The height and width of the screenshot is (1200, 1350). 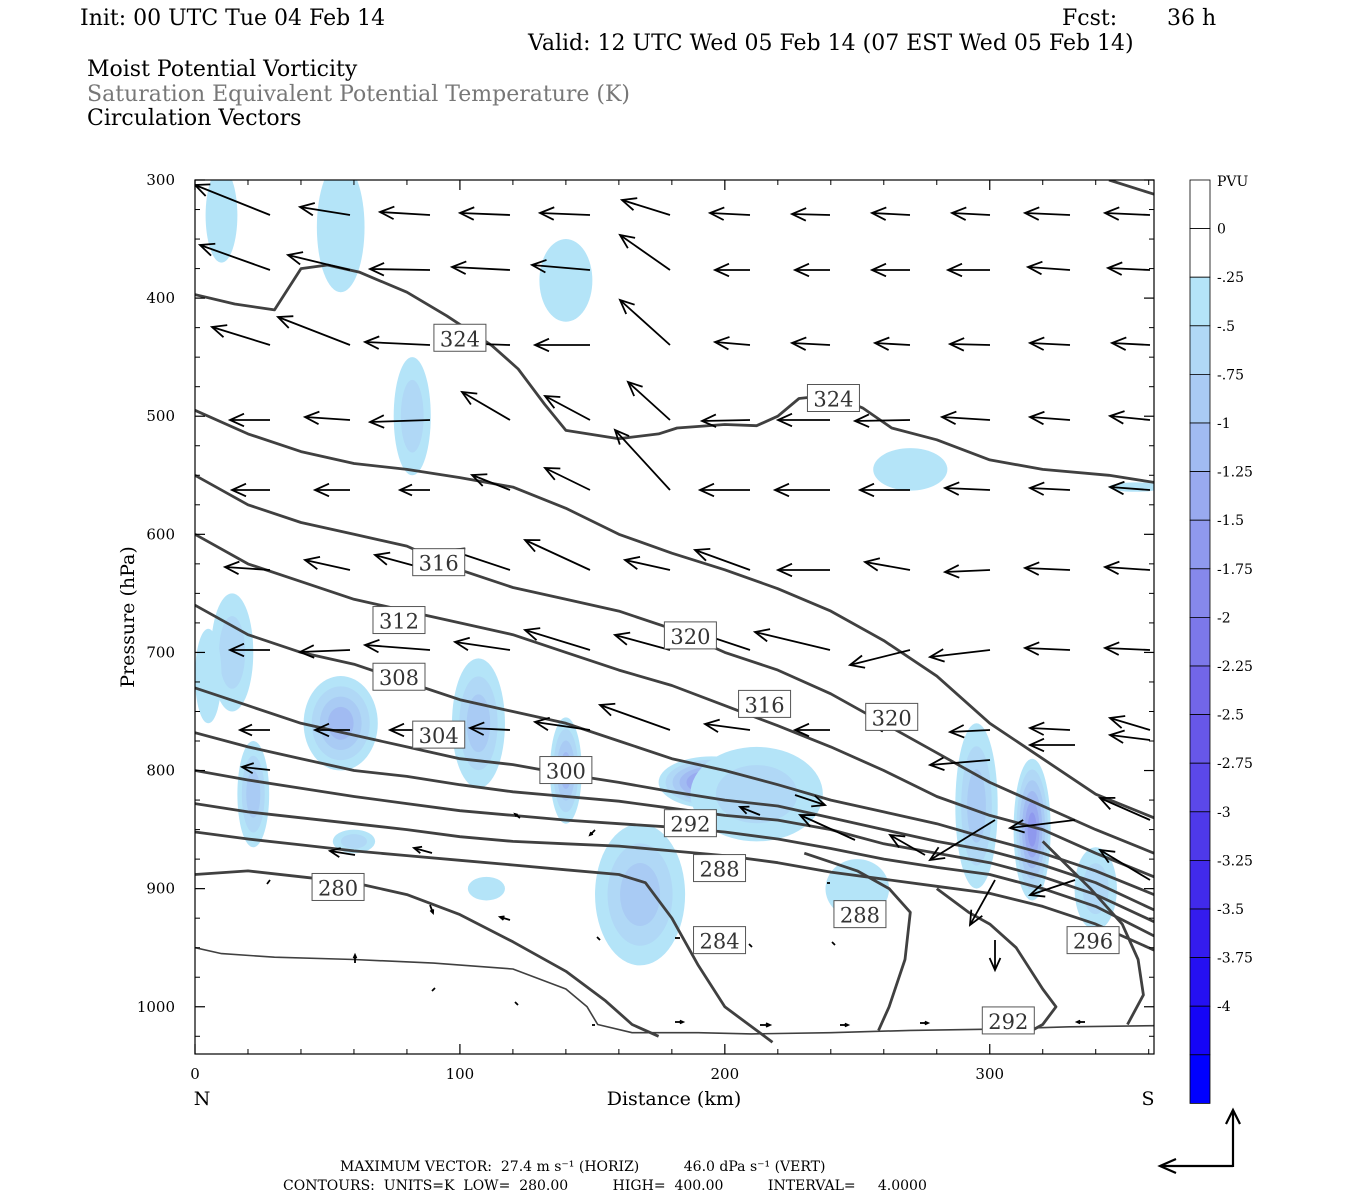 What do you see at coordinates (1224, 424) in the screenshot?
I see `colorbar-label: -1` at bounding box center [1224, 424].